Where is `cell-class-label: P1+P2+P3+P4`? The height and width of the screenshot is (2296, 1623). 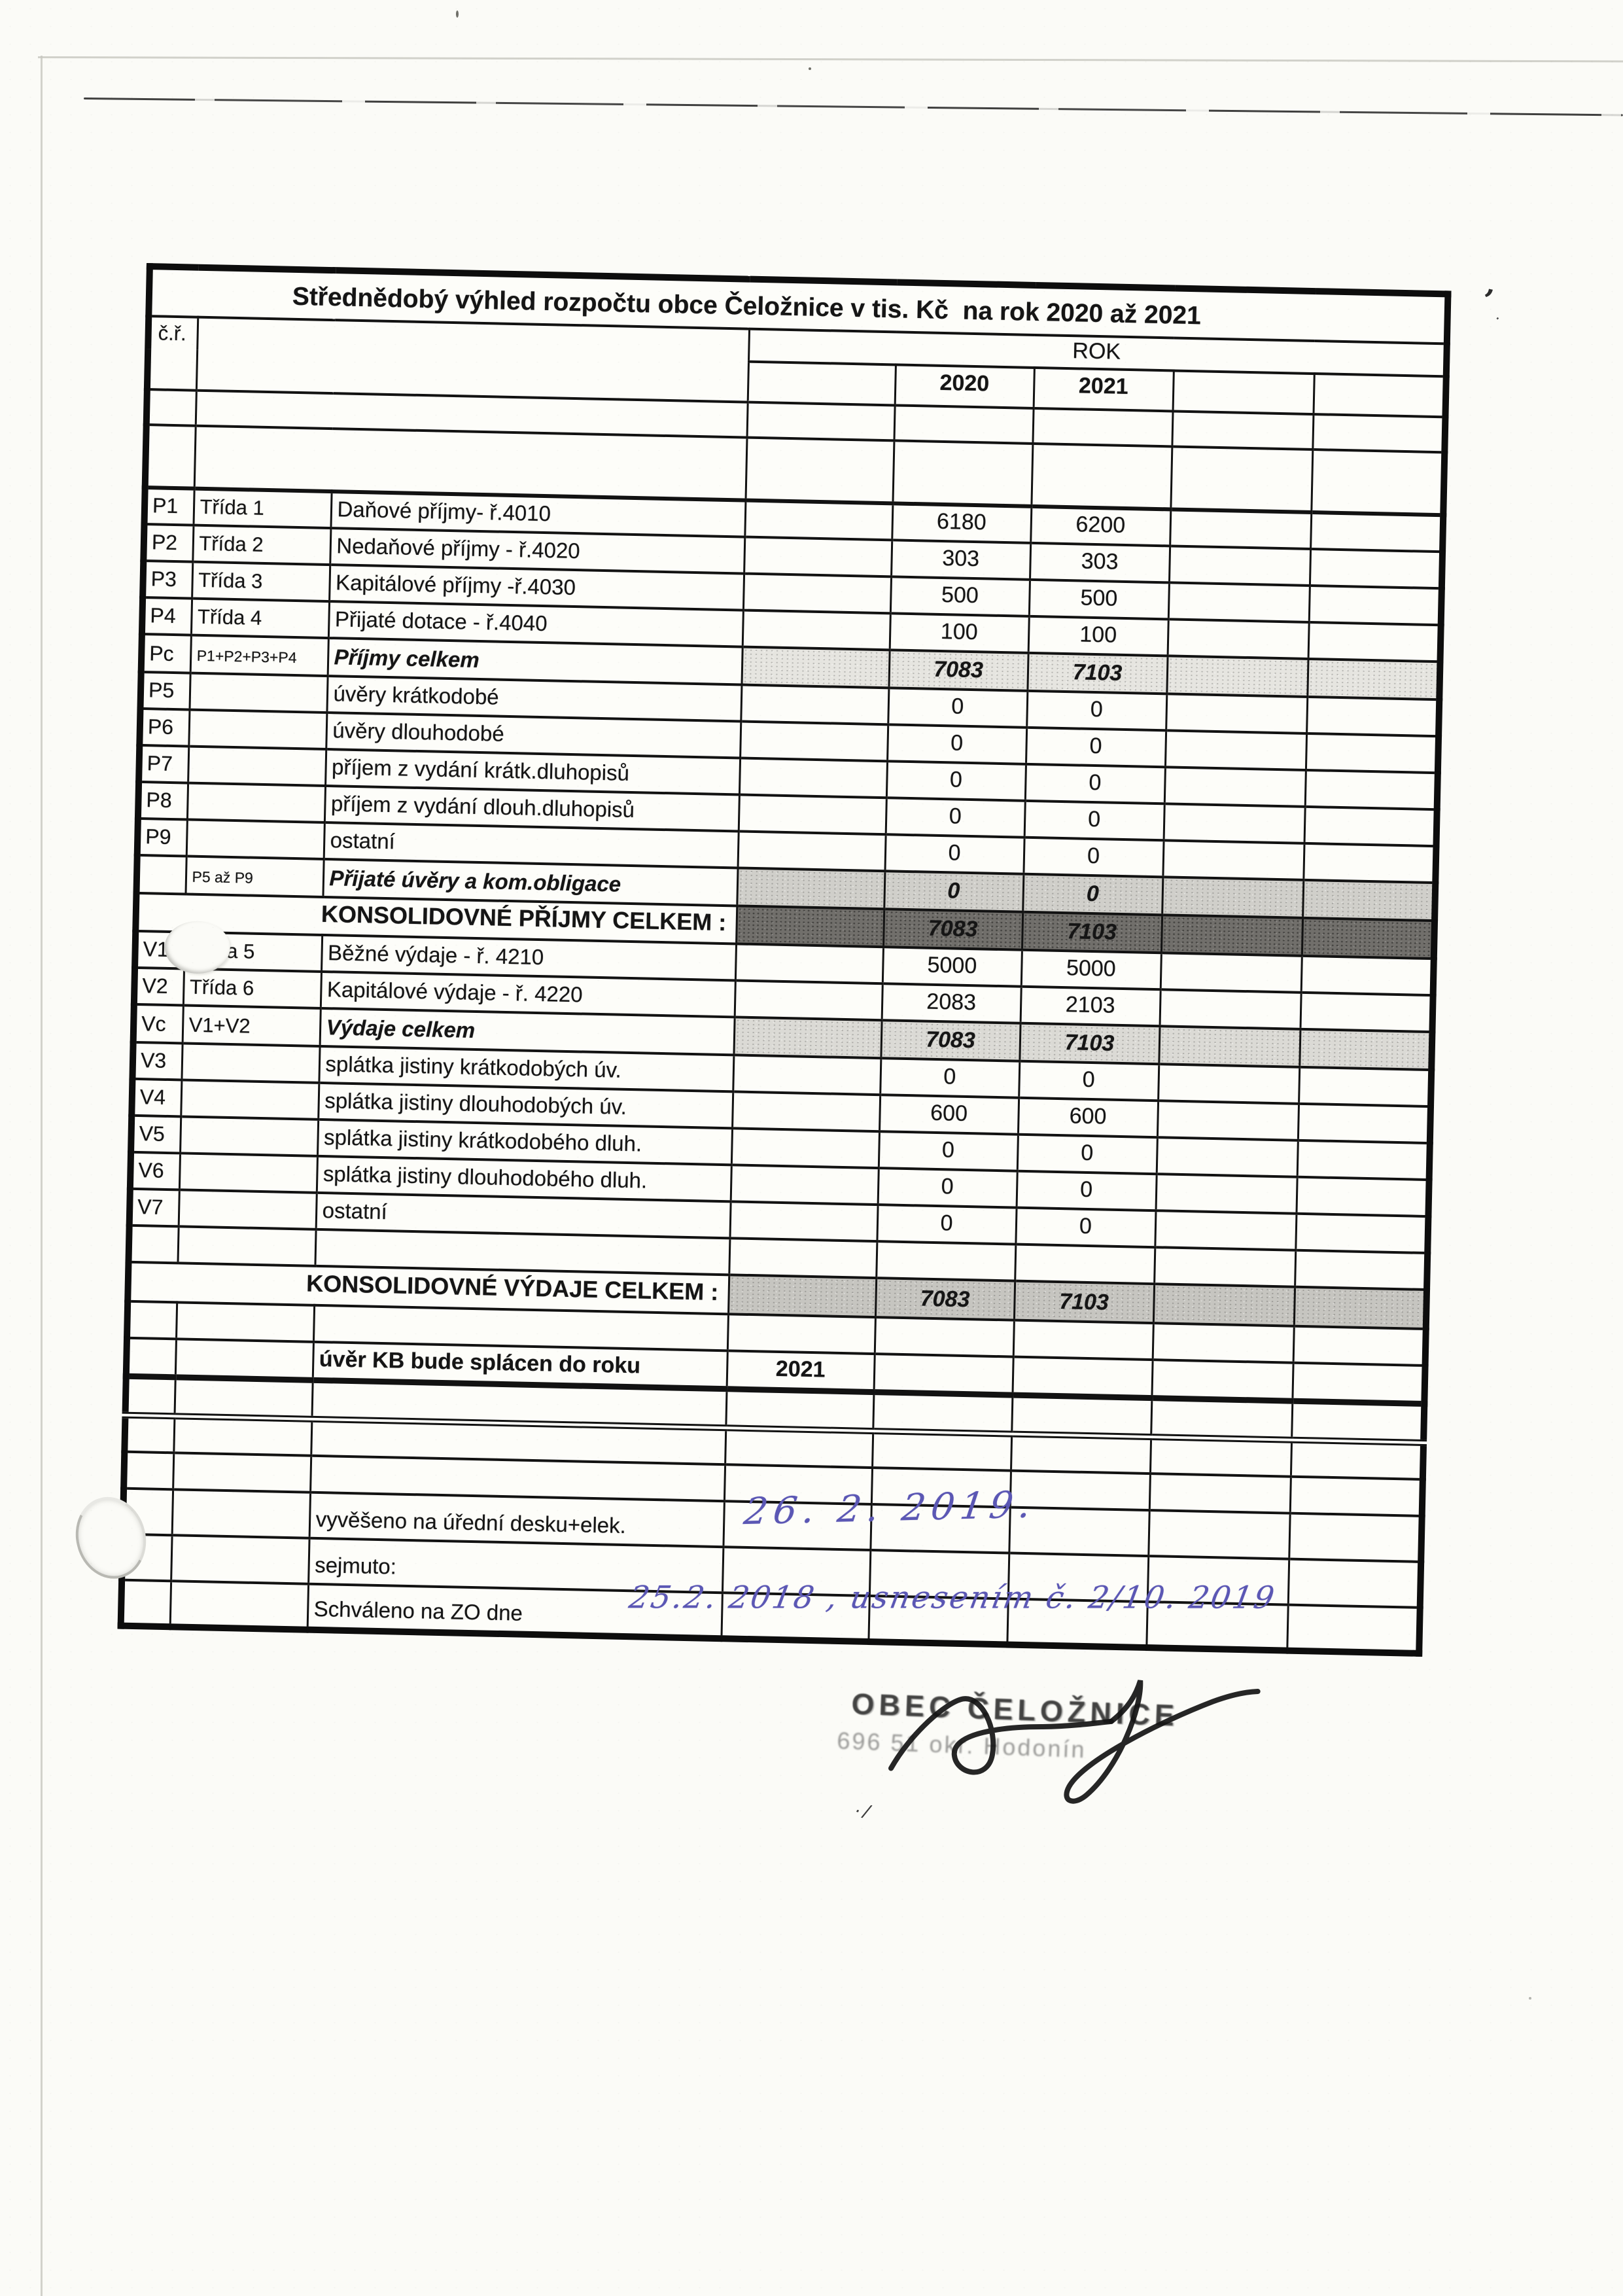
cell-class-label: P1+P2+P3+P4 is located at coordinates (259, 656).